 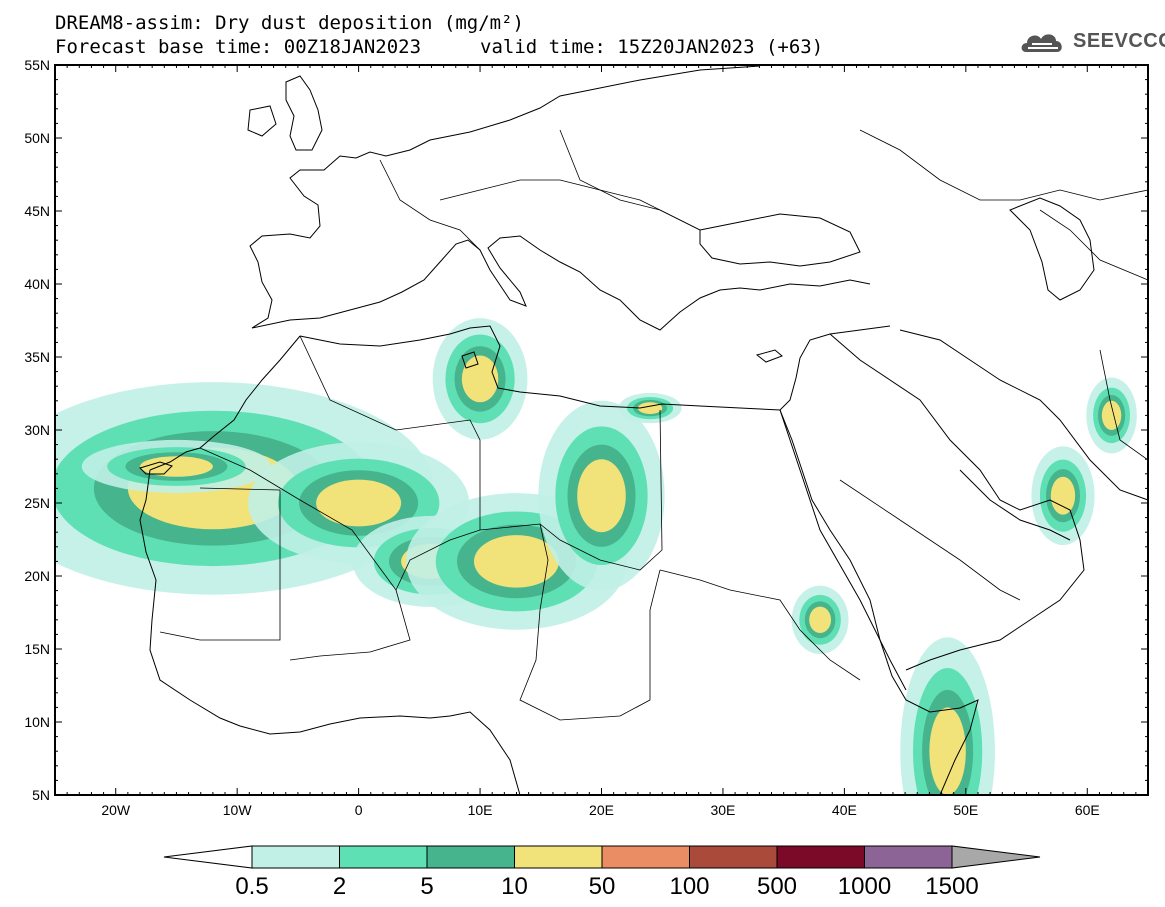 What do you see at coordinates (41, 795) in the screenshot?
I see `lat-tick-label: 5N` at bounding box center [41, 795].